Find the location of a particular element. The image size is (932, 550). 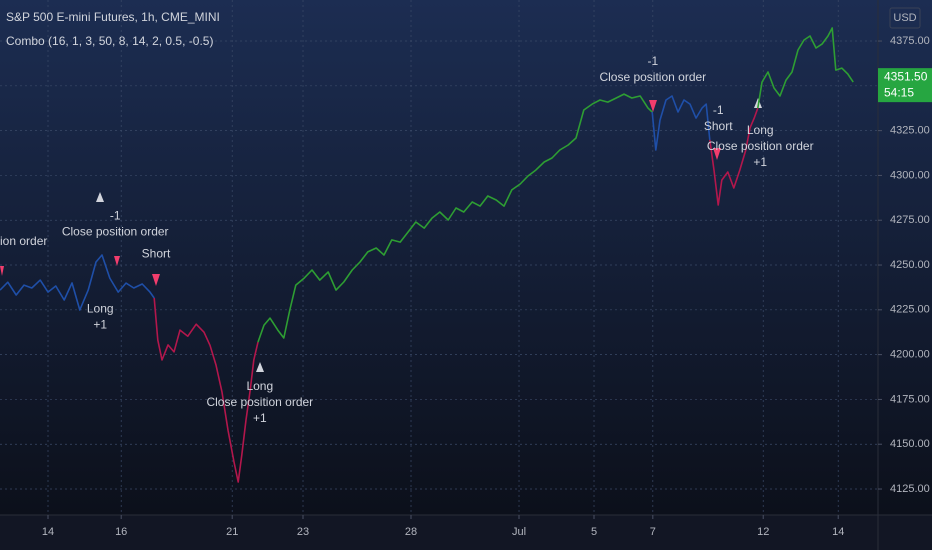

y-tick-label: 4225.00 is located at coordinates (910, 310).